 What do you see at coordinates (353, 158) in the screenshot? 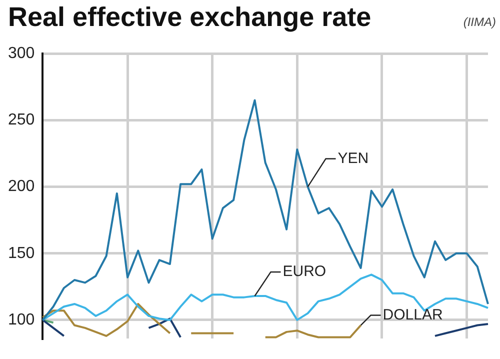
I see `series-label: YEN` at bounding box center [353, 158].